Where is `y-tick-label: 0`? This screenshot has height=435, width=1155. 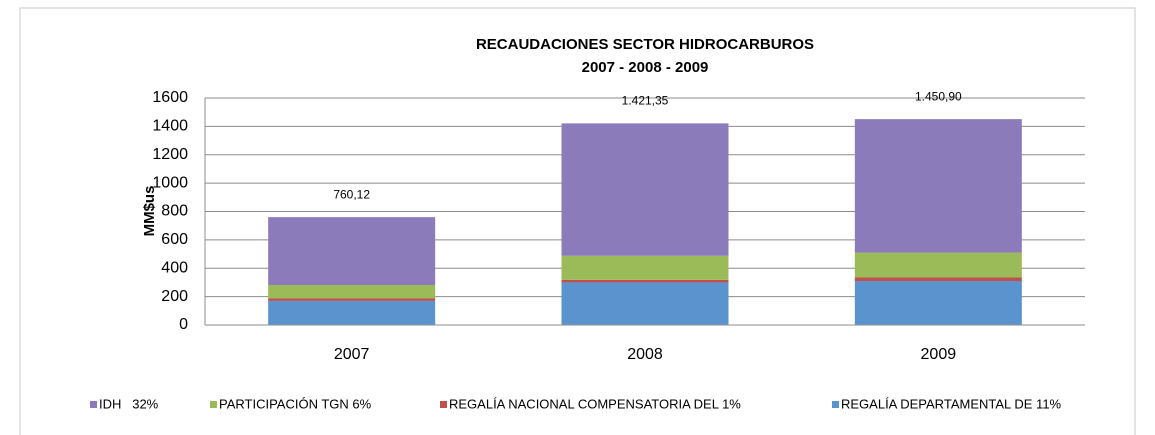
y-tick-label: 0 is located at coordinates (183, 324).